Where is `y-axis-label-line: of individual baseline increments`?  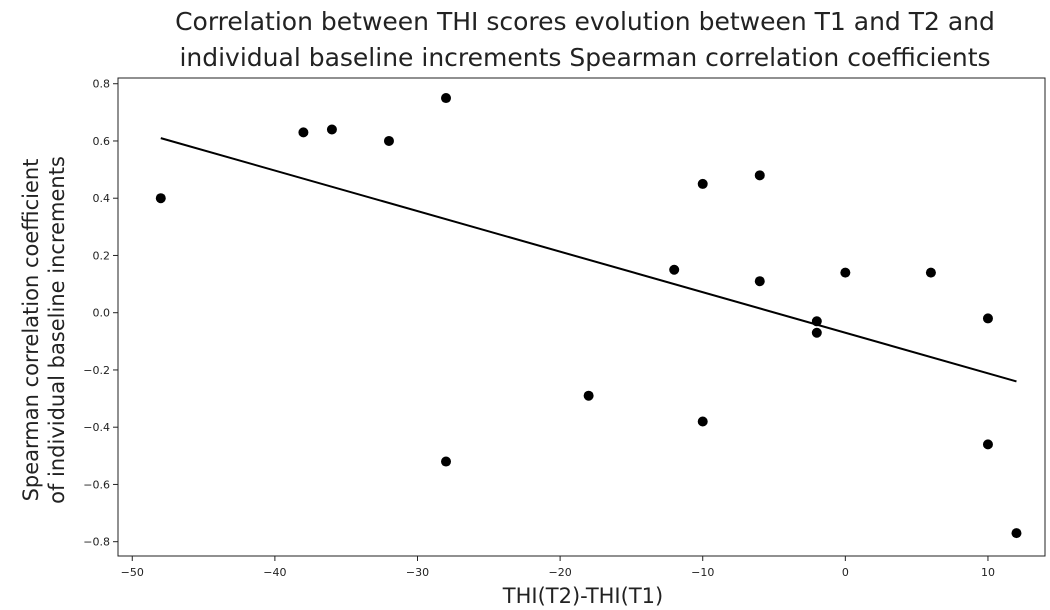 y-axis-label-line: of individual baseline increments is located at coordinates (57, 330).